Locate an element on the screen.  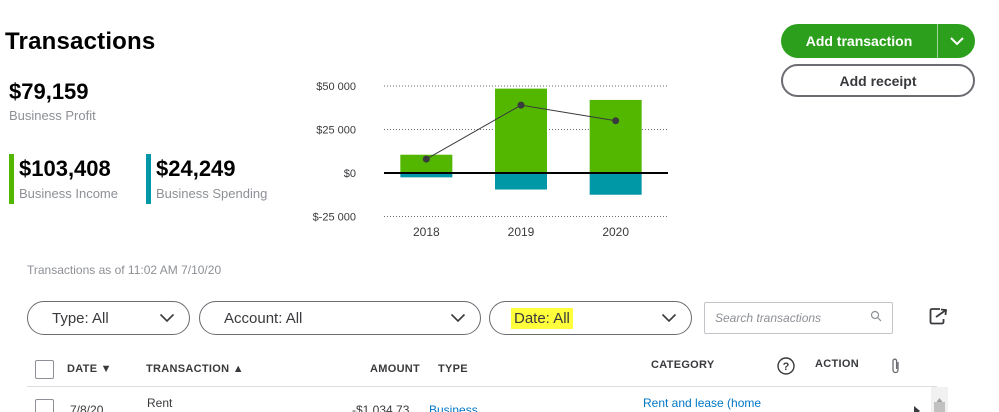
table-header-divider is located at coordinates (482, 386).